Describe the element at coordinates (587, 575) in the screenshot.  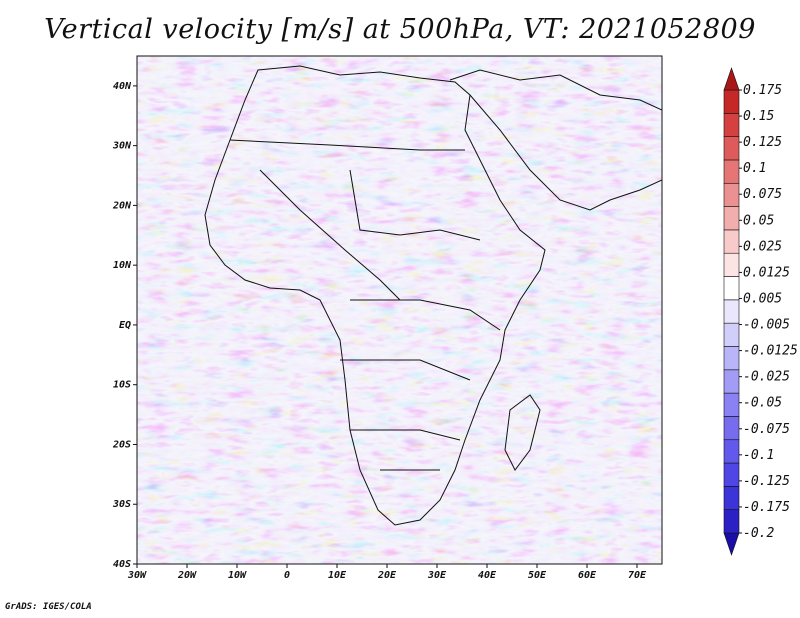
I see `x-tick-label: 60E` at that location.